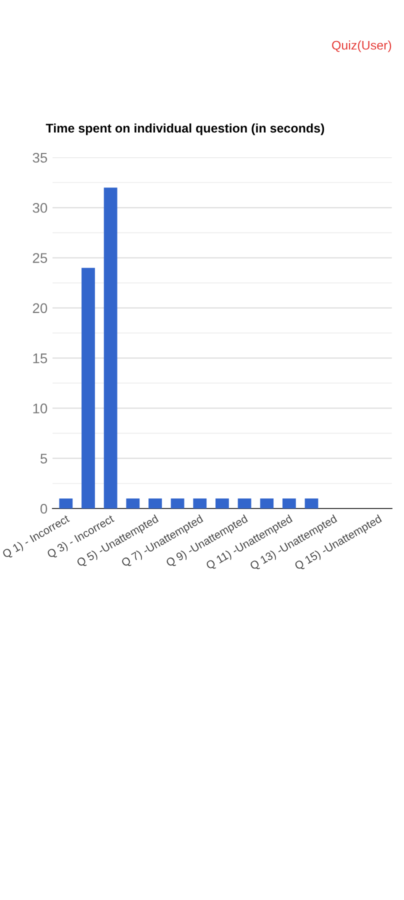 This screenshot has width=404, height=900. What do you see at coordinates (185, 129) in the screenshot?
I see `chart-title: Time spent on individual question (in seconds)` at bounding box center [185, 129].